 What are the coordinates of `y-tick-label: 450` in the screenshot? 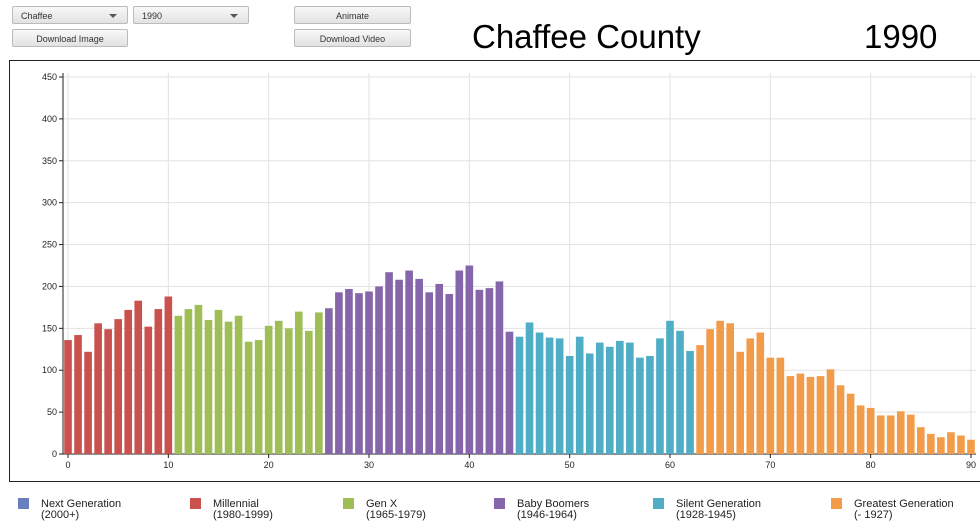 It's located at (49, 77).